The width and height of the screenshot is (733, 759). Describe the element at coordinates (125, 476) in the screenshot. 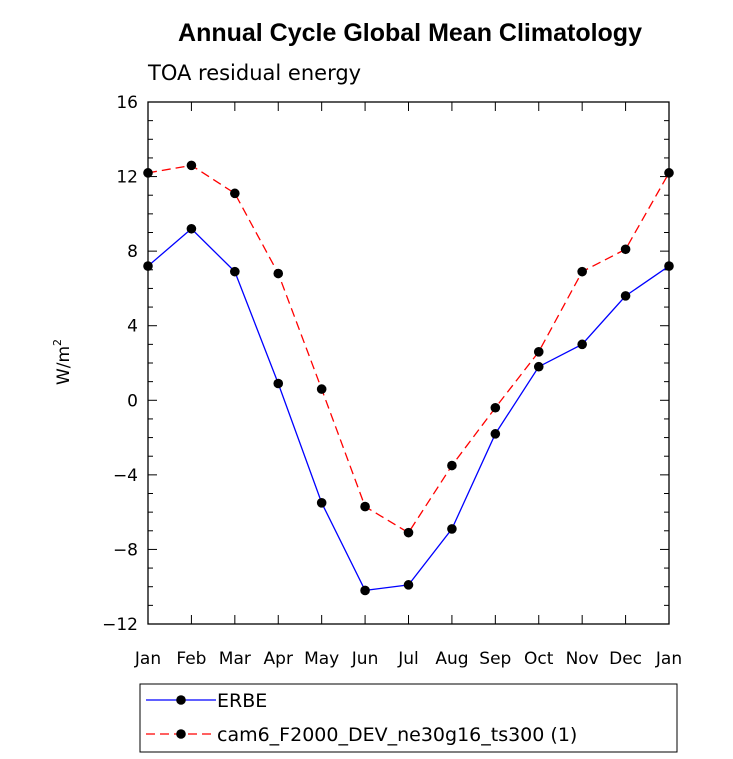

I see `y-tick-label: −4` at that location.